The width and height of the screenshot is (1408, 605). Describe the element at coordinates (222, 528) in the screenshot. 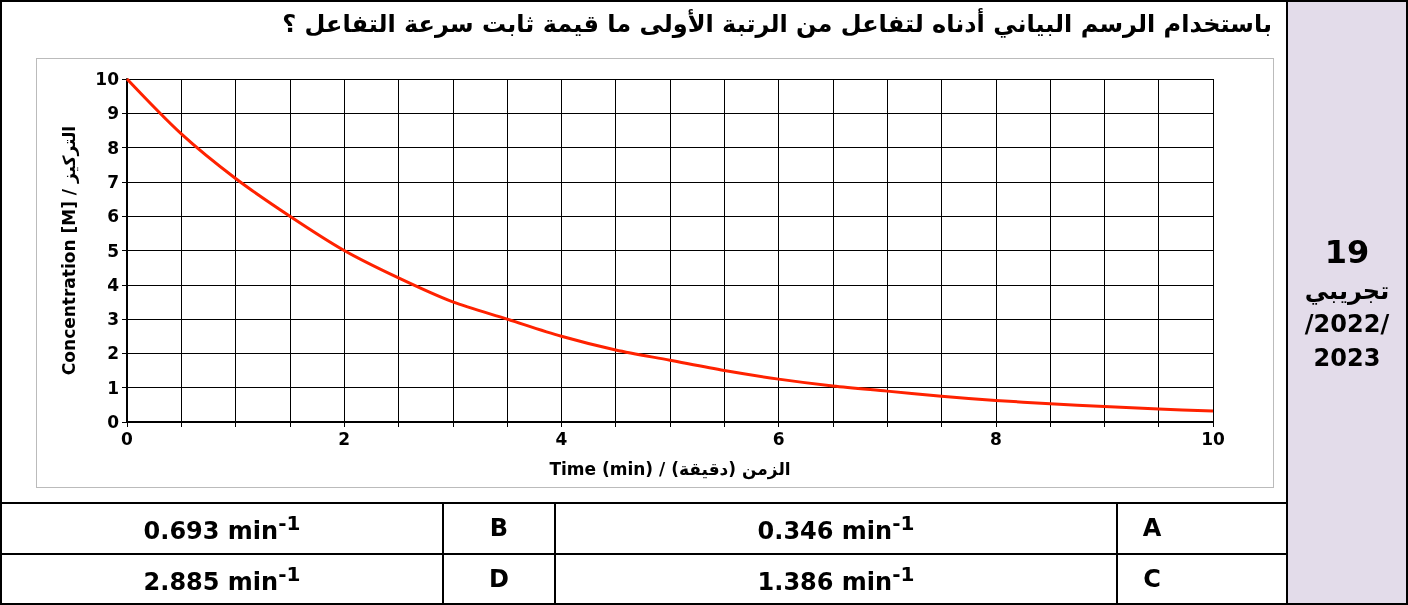

I see `text: 0.693 min$^{-1}$` at that location.